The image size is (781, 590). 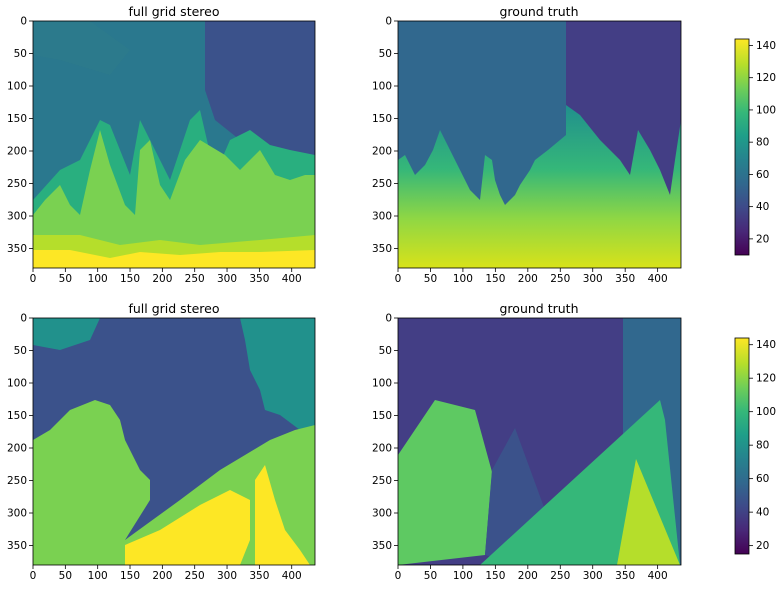 What do you see at coordinates (17, 249) in the screenshot?
I see `y-tick-label-top-left: 350` at bounding box center [17, 249].